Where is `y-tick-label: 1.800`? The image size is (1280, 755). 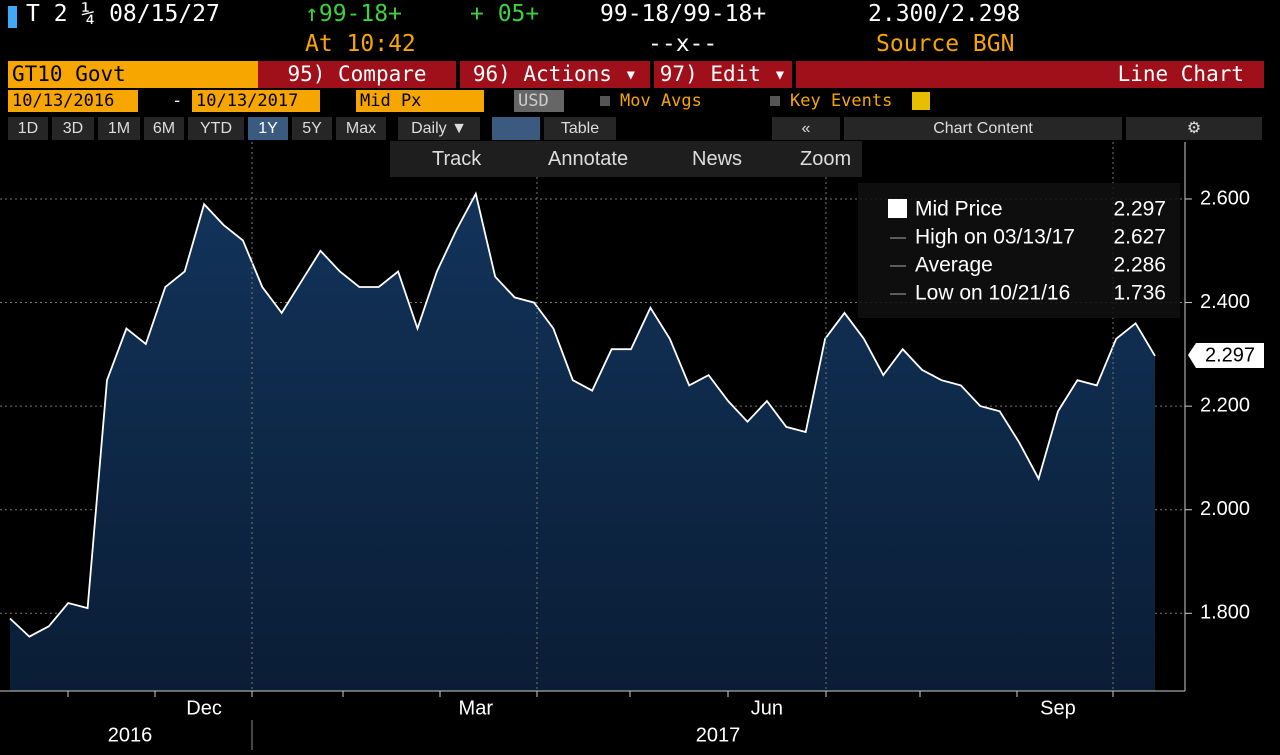
y-tick-label: 1.800 is located at coordinates (1225, 613).